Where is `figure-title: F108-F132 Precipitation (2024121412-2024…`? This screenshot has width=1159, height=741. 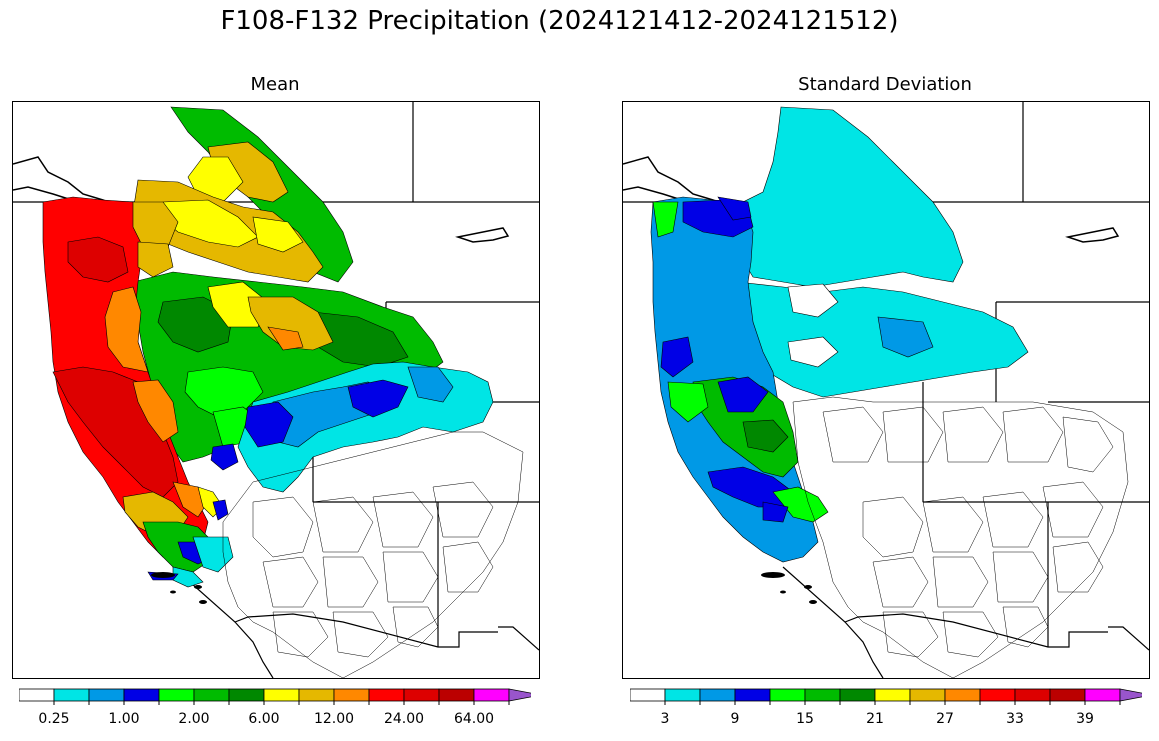
figure-title: F108-F132 Precipitation (2024121412-2024… is located at coordinates (559, 21).